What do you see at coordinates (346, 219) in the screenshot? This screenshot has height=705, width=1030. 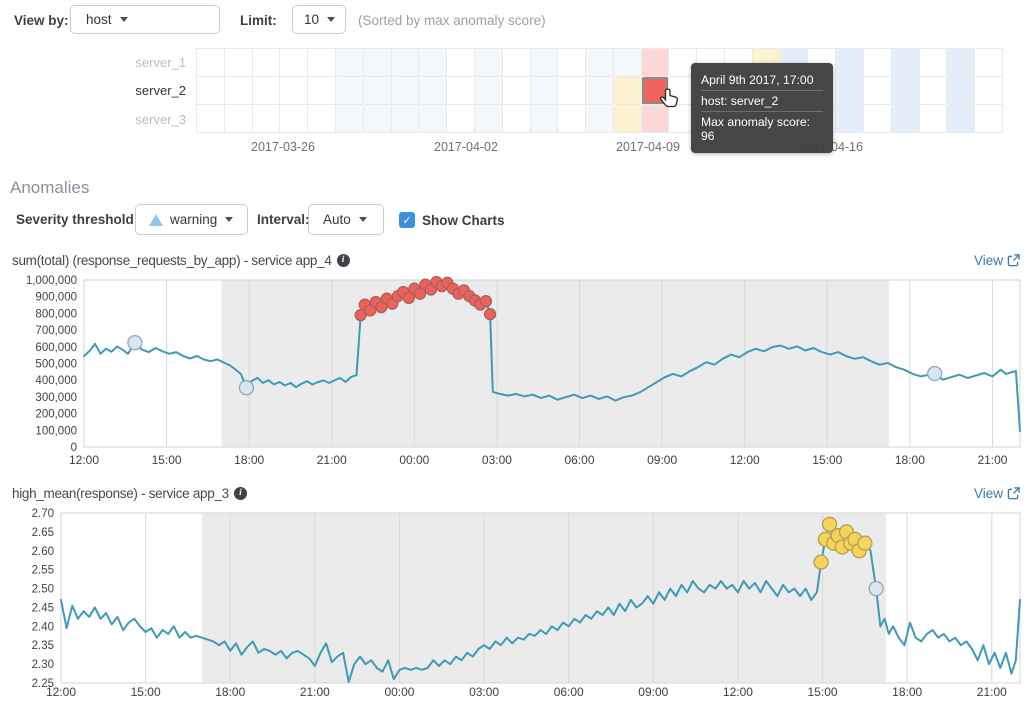 I see `interval-select: Auto` at bounding box center [346, 219].